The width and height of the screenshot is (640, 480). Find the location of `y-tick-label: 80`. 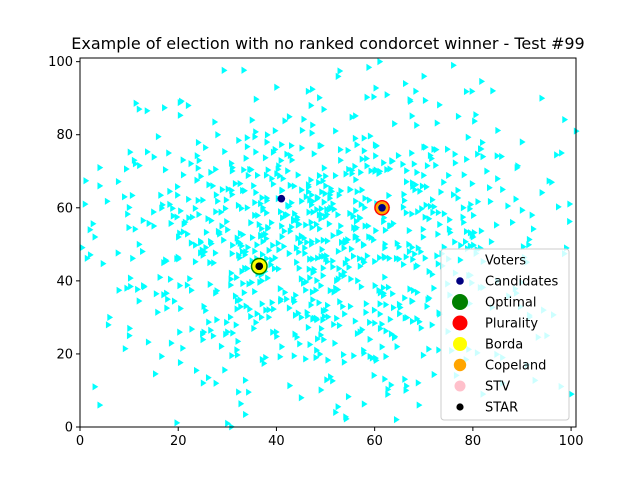

y-tick-label: 80 is located at coordinates (64, 135).